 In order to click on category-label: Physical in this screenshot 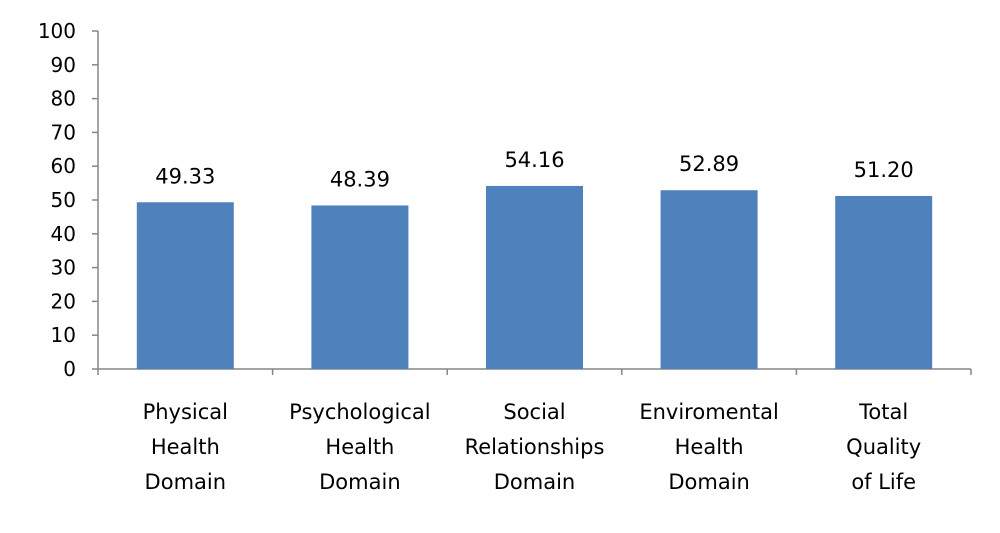, I will do `click(185, 412)`.